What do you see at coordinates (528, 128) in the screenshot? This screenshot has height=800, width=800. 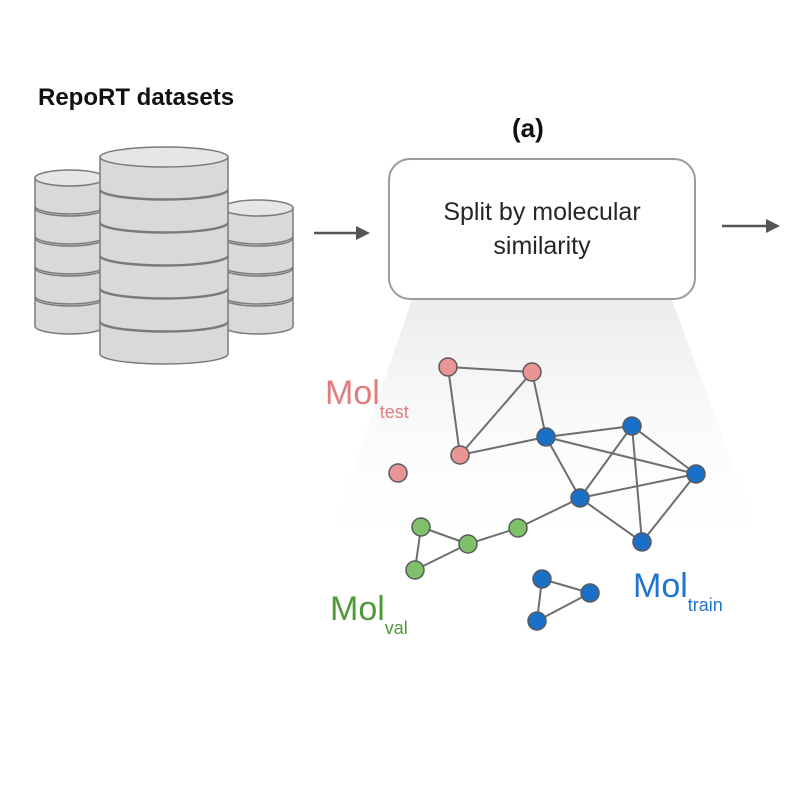 I see `panel-label: (a)` at bounding box center [528, 128].